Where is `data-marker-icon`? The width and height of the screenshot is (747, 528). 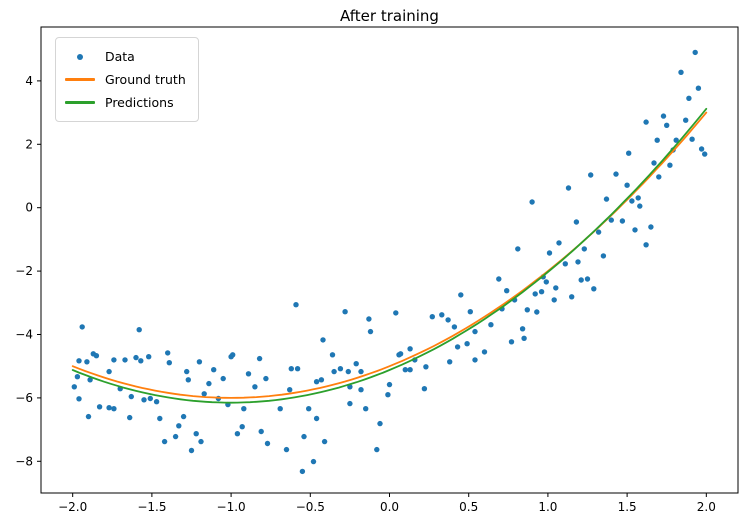 data-marker-icon is located at coordinates (80, 56).